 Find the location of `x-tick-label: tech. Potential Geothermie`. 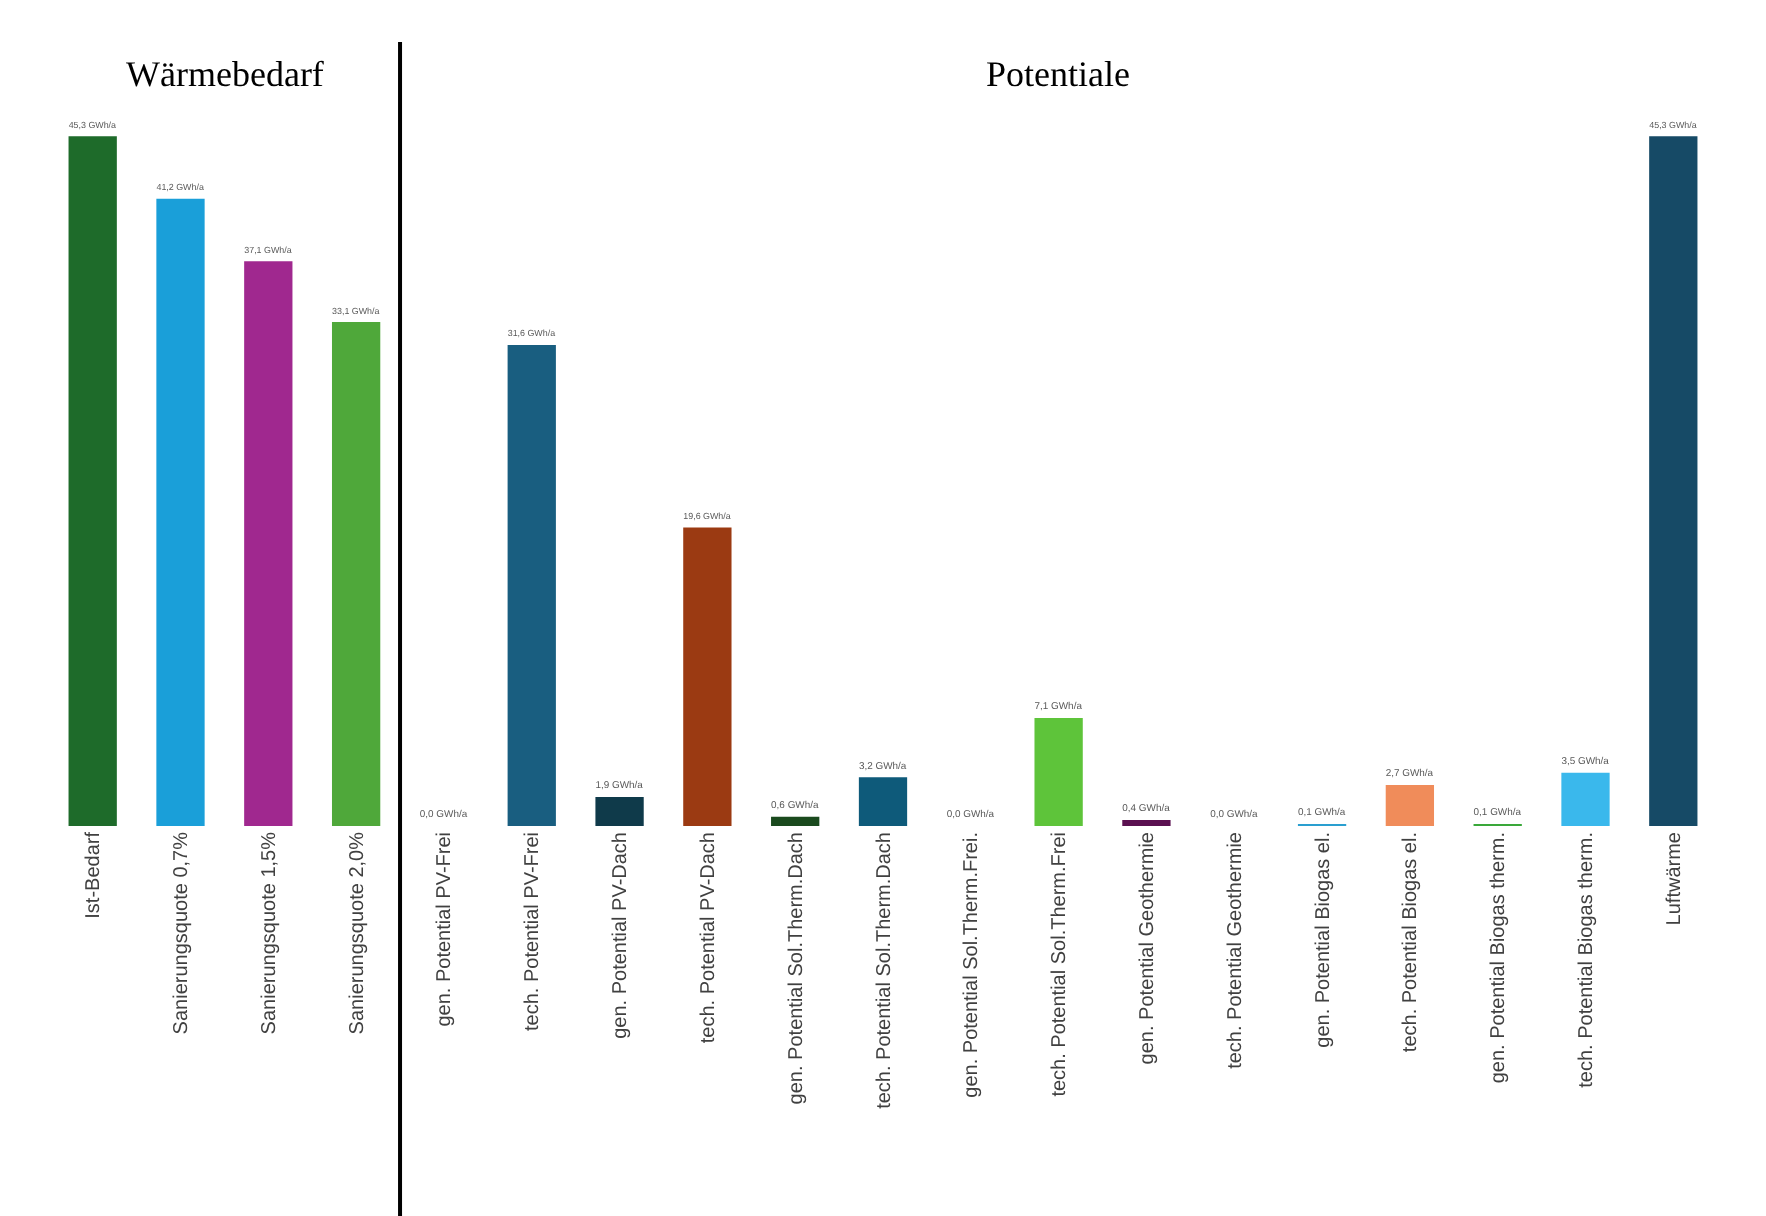

x-tick-label: tech. Potential Geothermie is located at coordinates (1235, 950).